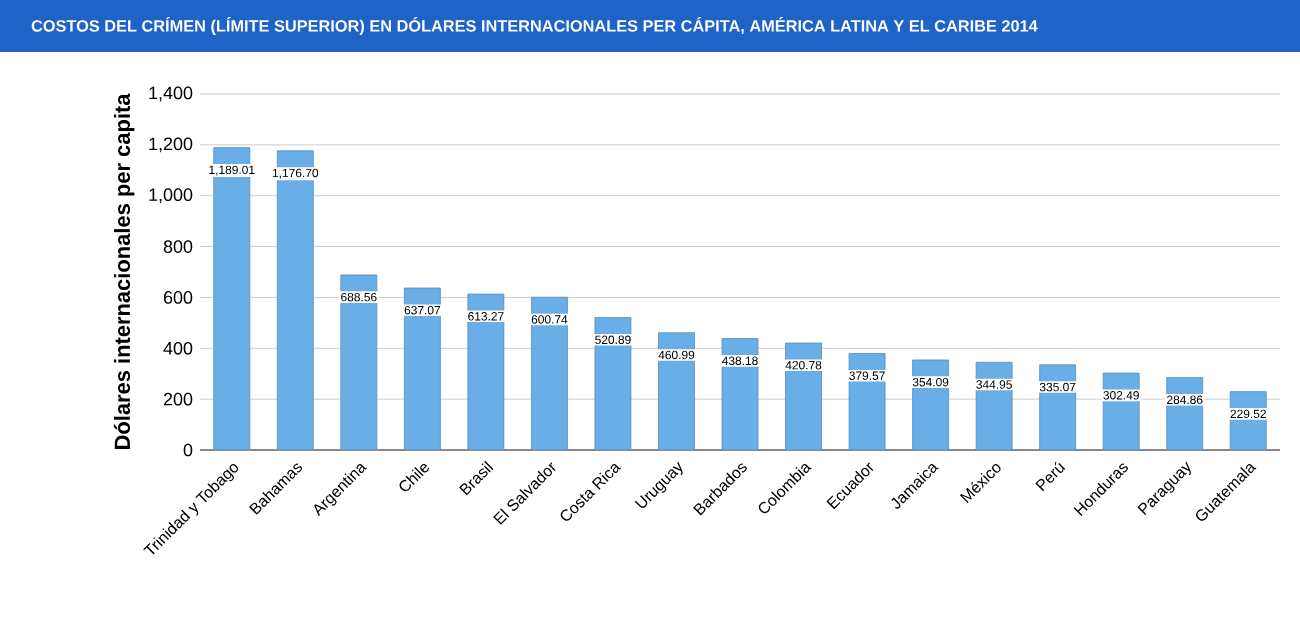 Image resolution: width=1300 pixels, height=640 pixels. What do you see at coordinates (534, 26) in the screenshot?
I see `chart-title: COSTOS DEL CRÍMEN (LÍMITE SUPERIOR) EN DÓLARES INTERNACIONALES PER CÁPITA, AMÉRICA LATINA Y EL CARIBE 2014` at bounding box center [534, 26].